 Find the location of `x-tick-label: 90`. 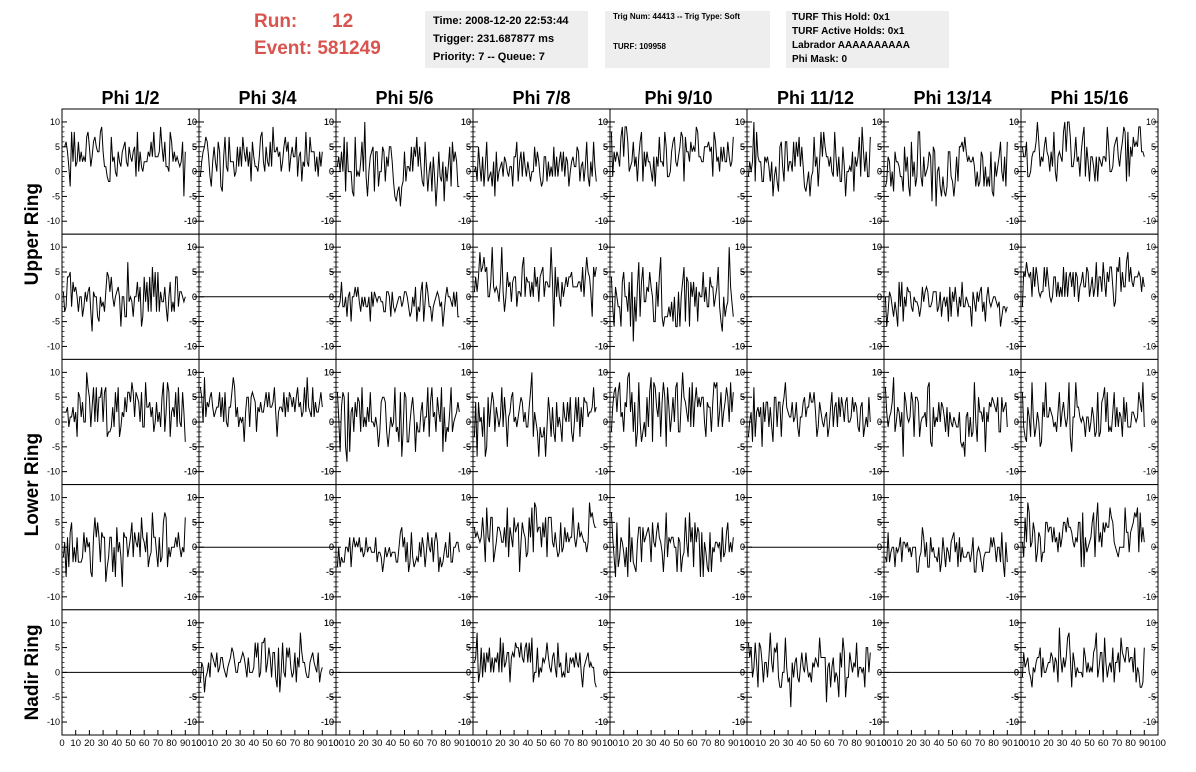

x-tick-label: 90 is located at coordinates (459, 743).